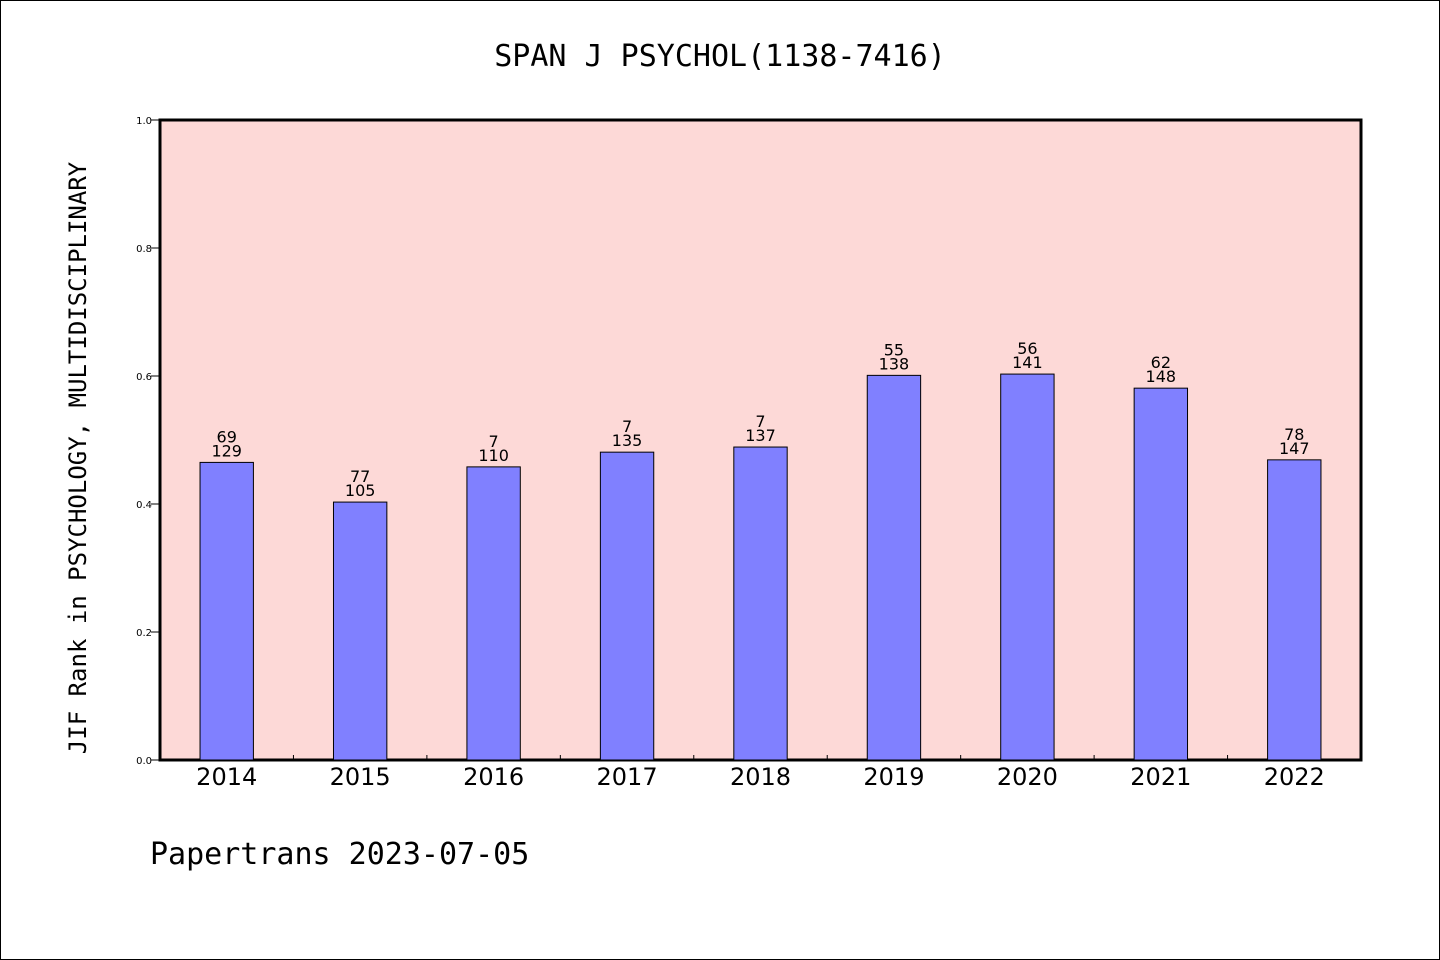 This screenshot has height=960, width=1440. Describe the element at coordinates (894, 363) in the screenshot. I see `bar-total-label: 138` at that location.